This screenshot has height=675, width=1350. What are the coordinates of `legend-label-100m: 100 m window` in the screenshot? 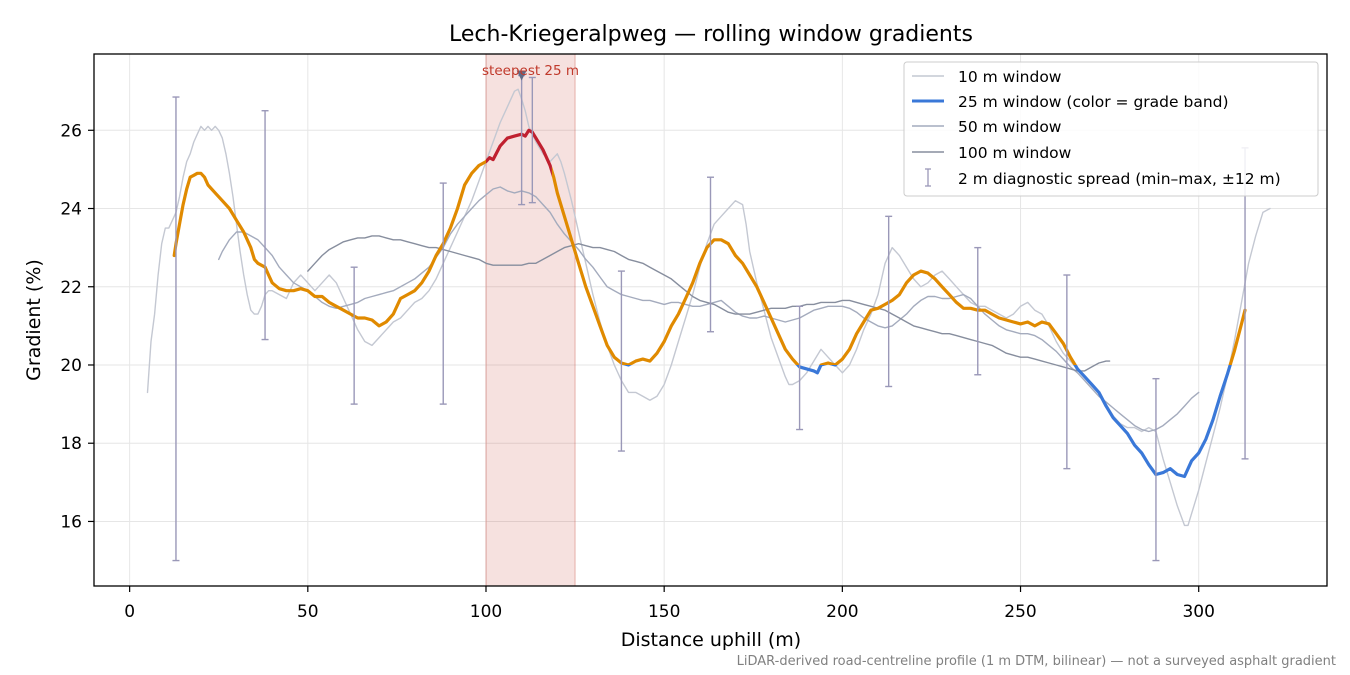 It's located at (1015, 153).